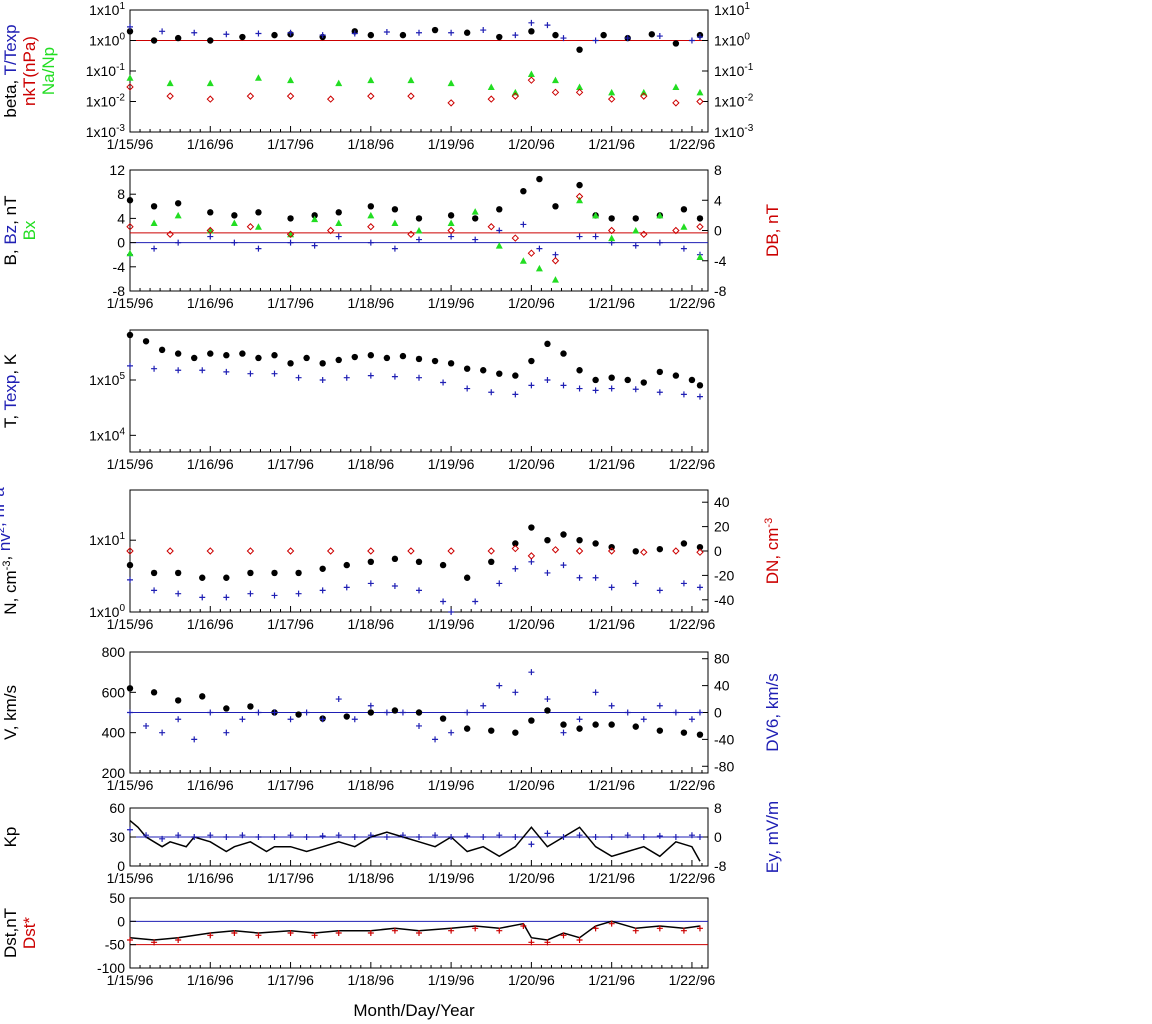 Image resolution: width=1152 pixels, height=1024 pixels. Describe the element at coordinates (451, 303) in the screenshot. I see `x-tick-label: 1/19/96` at that location.